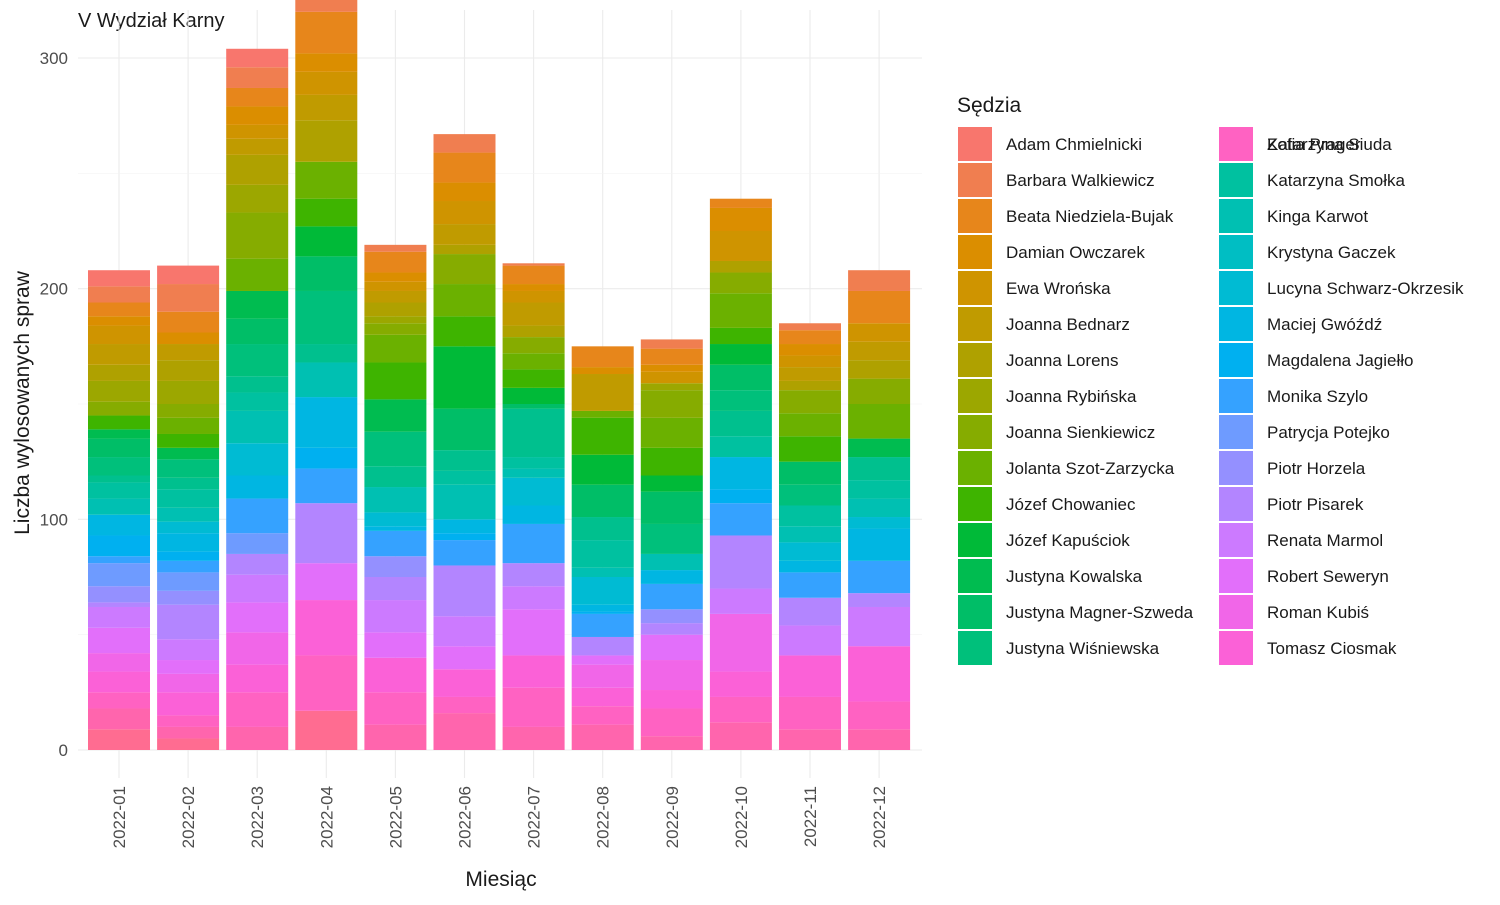  Describe the element at coordinates (1328, 576) in the screenshot. I see `legend-label: Robert Seweryn` at that location.